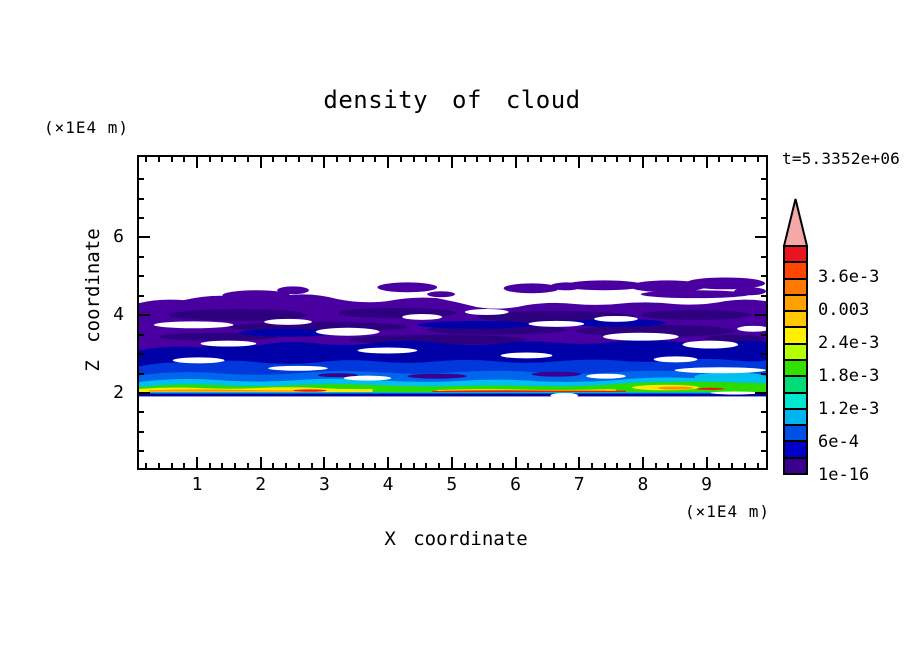 Image resolution: width=904 pixels, height=654 pixels. What do you see at coordinates (844, 310) in the screenshot?
I see `colorbar-tick-label: 0.003` at bounding box center [844, 310].